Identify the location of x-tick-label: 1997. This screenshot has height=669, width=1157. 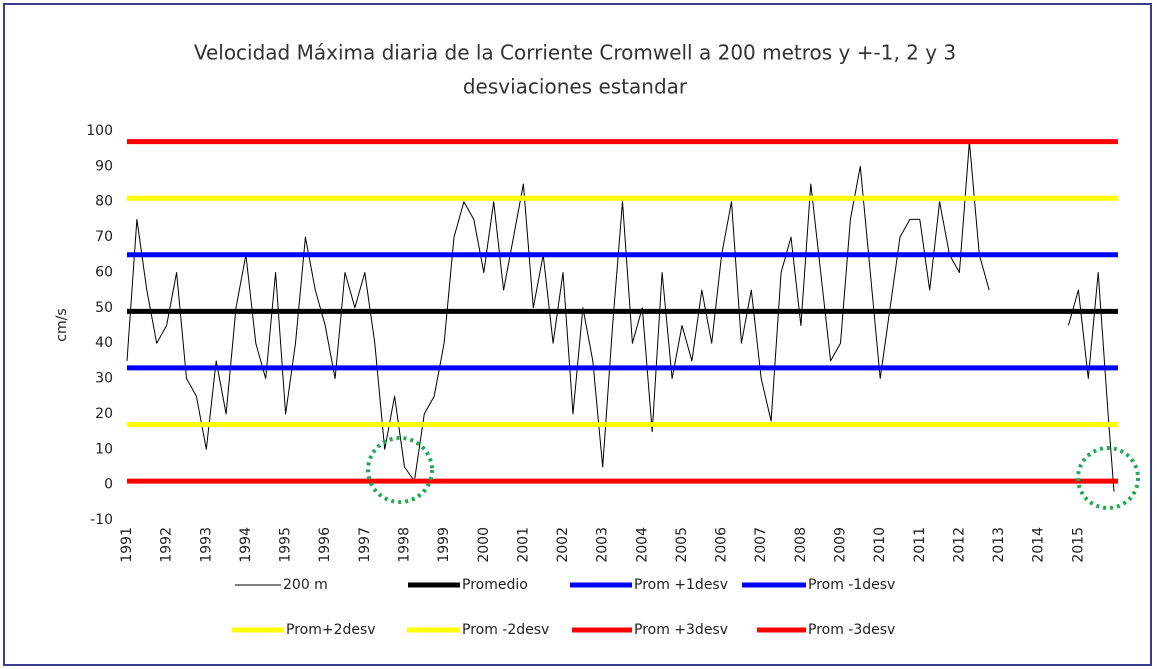
(365, 545).